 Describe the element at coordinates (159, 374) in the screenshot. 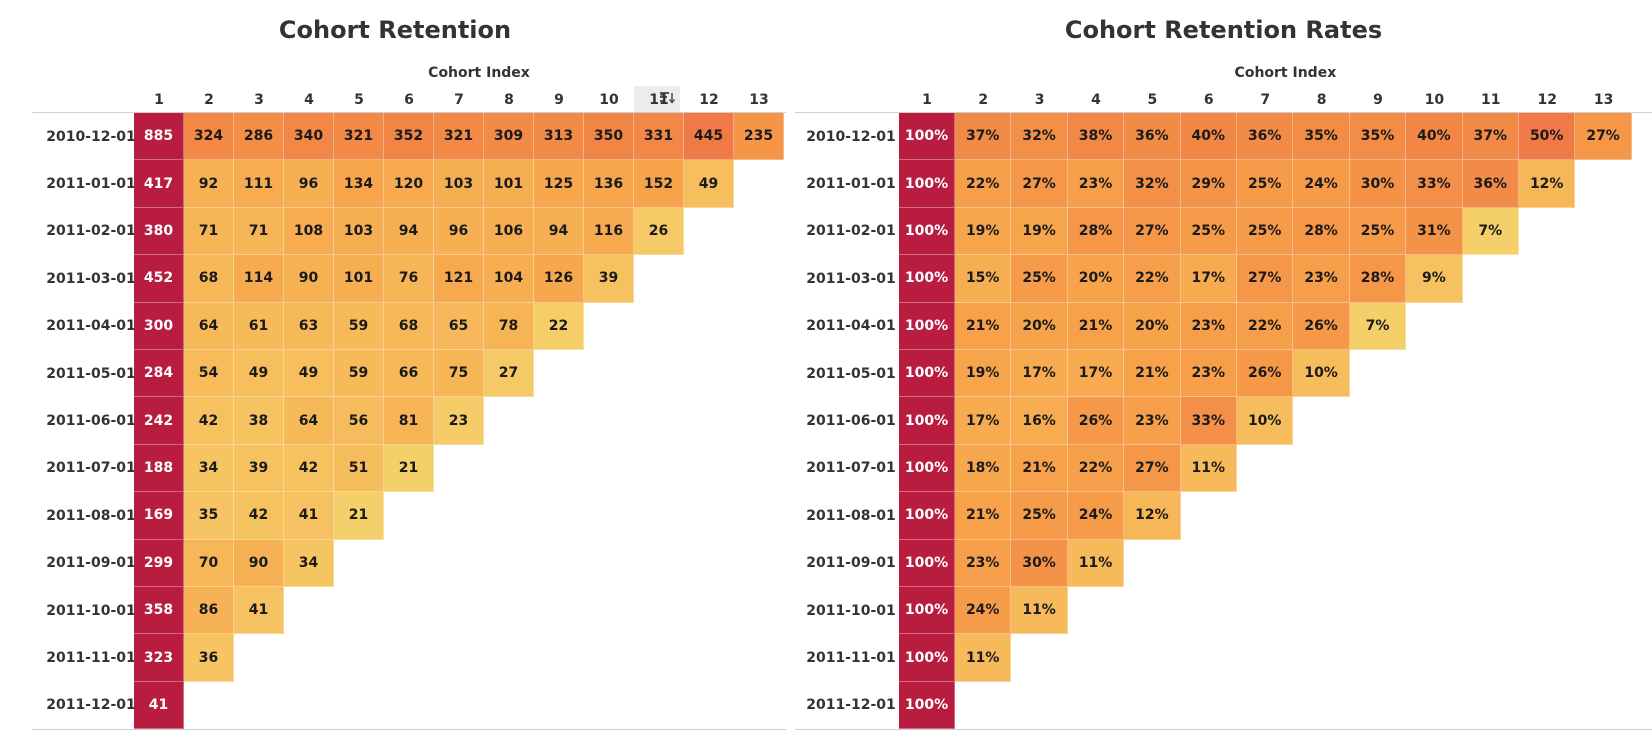

I see `heatmap-cell: 284` at that location.